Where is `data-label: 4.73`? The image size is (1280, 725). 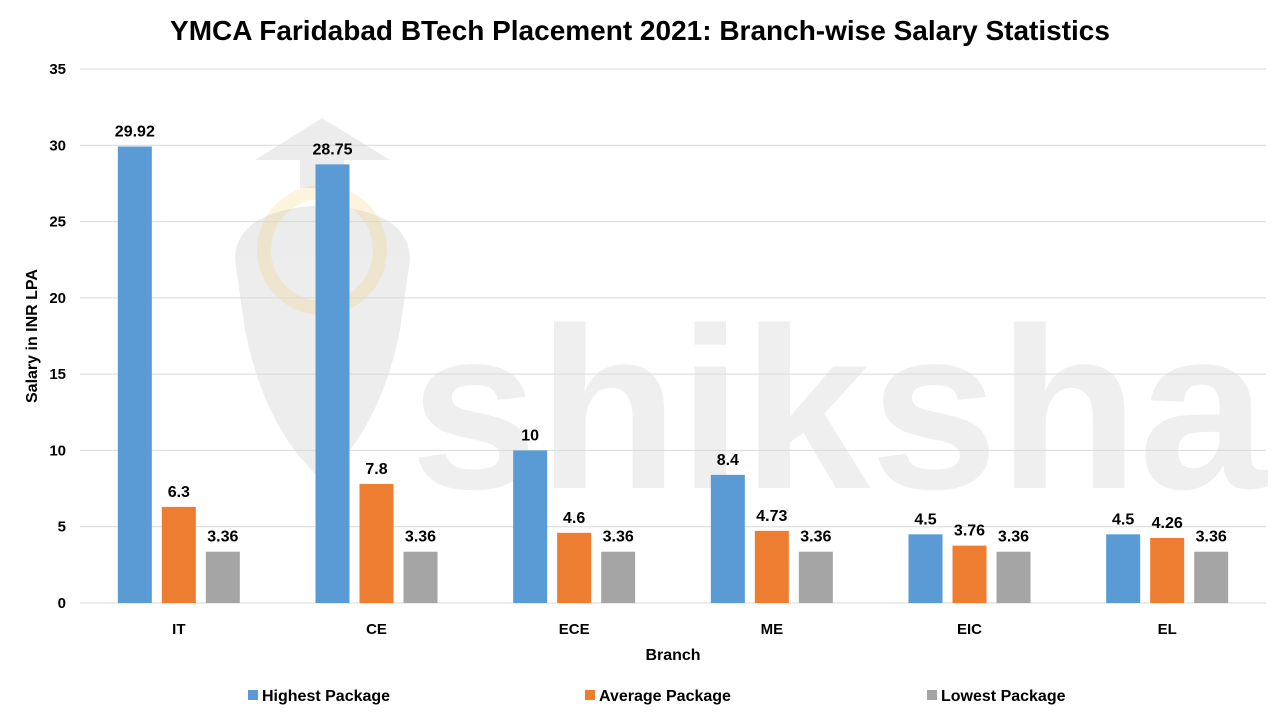
data-label: 4.73 is located at coordinates (771, 516).